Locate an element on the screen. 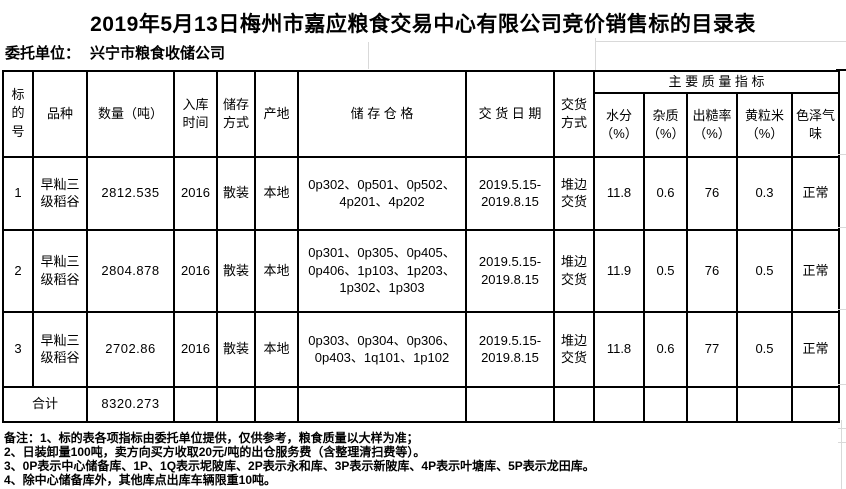 The height and width of the screenshot is (489, 846). col-header-origin: 产地 is located at coordinates (276, 114).